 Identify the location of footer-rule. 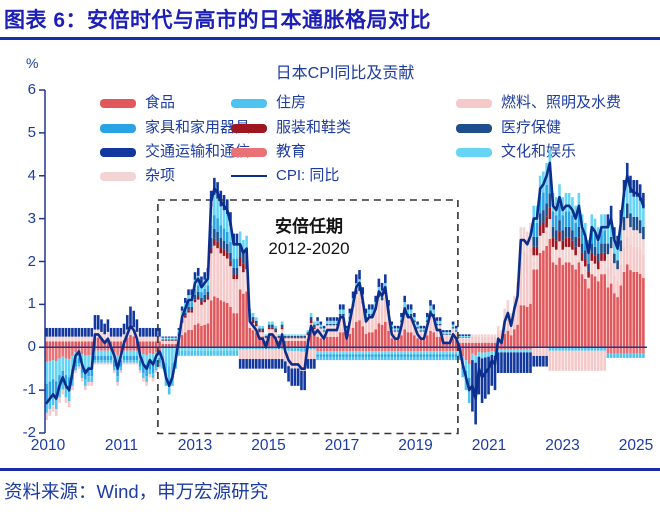
(330, 469).